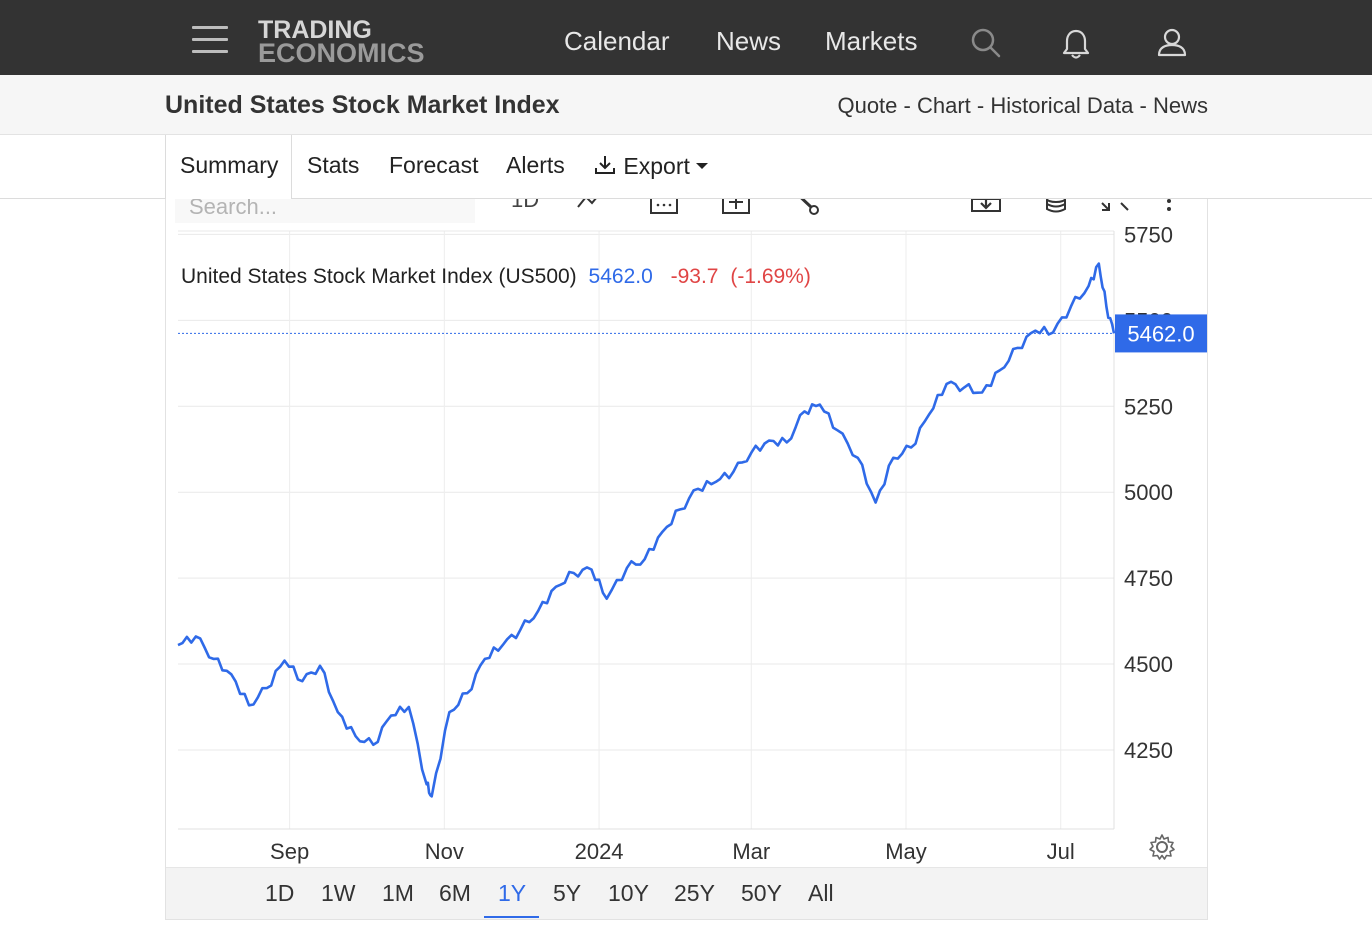  Describe the element at coordinates (1162, 847) in the screenshot. I see `settings-gear-icon` at that location.